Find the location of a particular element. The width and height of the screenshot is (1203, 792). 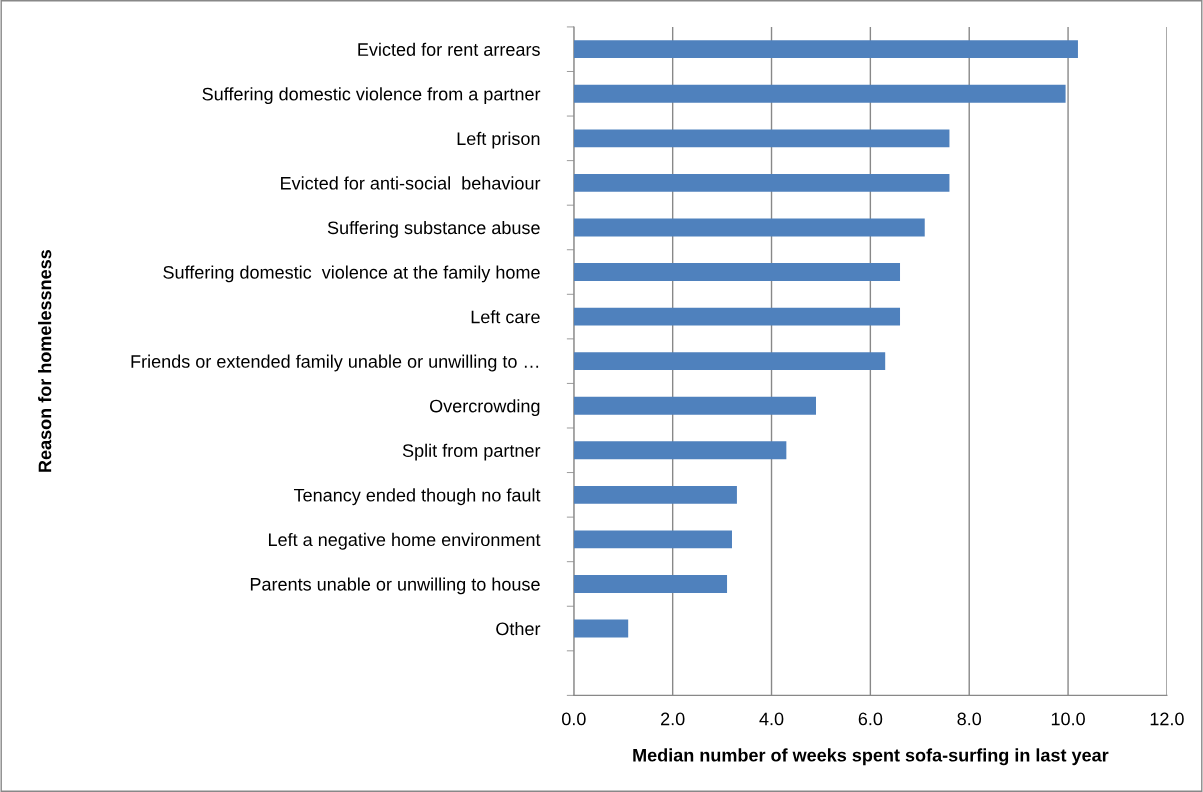

y-tick-label: Suffering domestic violence from a partner is located at coordinates (371, 96).